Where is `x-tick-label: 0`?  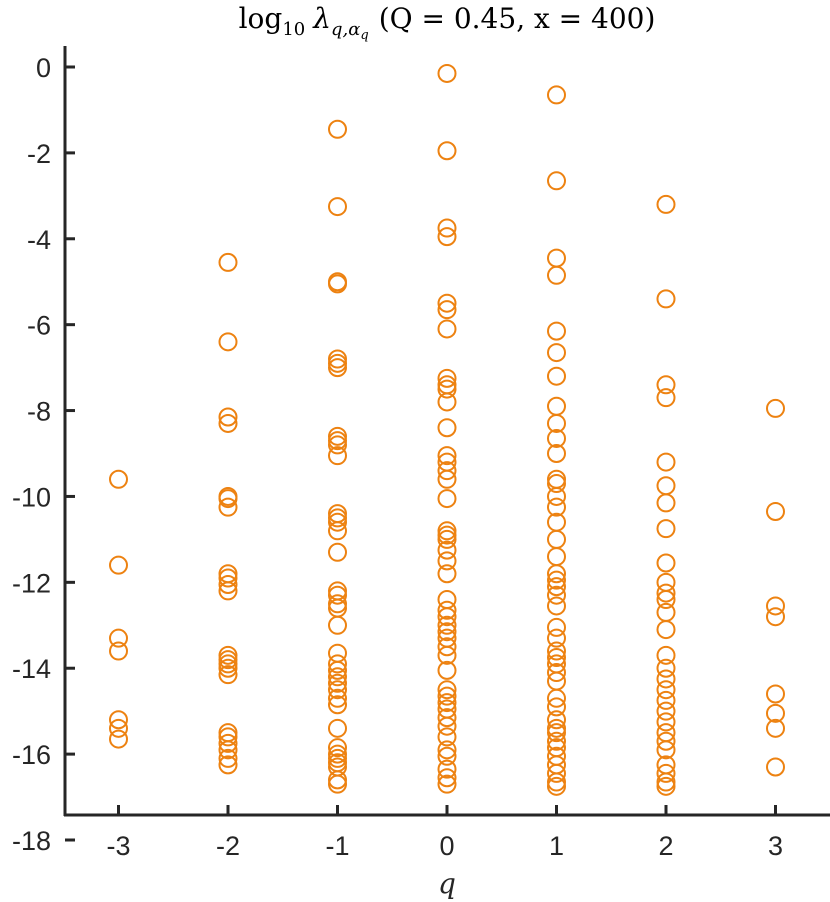
x-tick-label: 0 is located at coordinates (446, 846).